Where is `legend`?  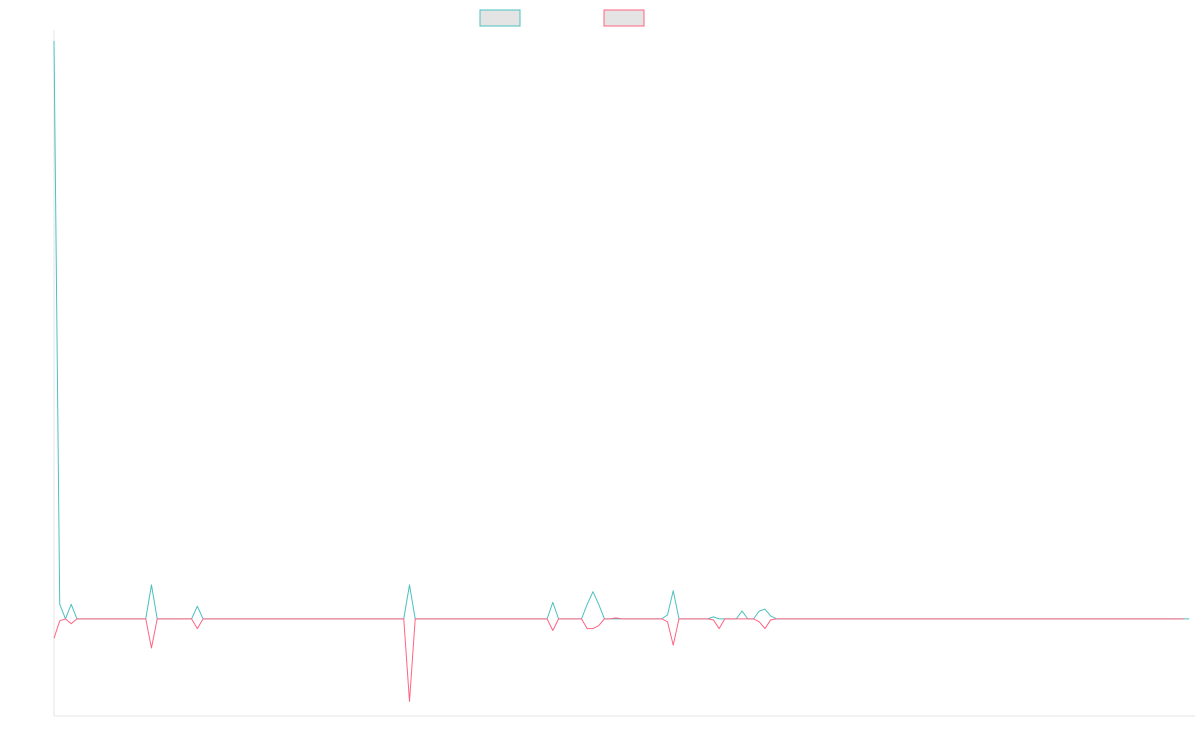 legend is located at coordinates (562, 18).